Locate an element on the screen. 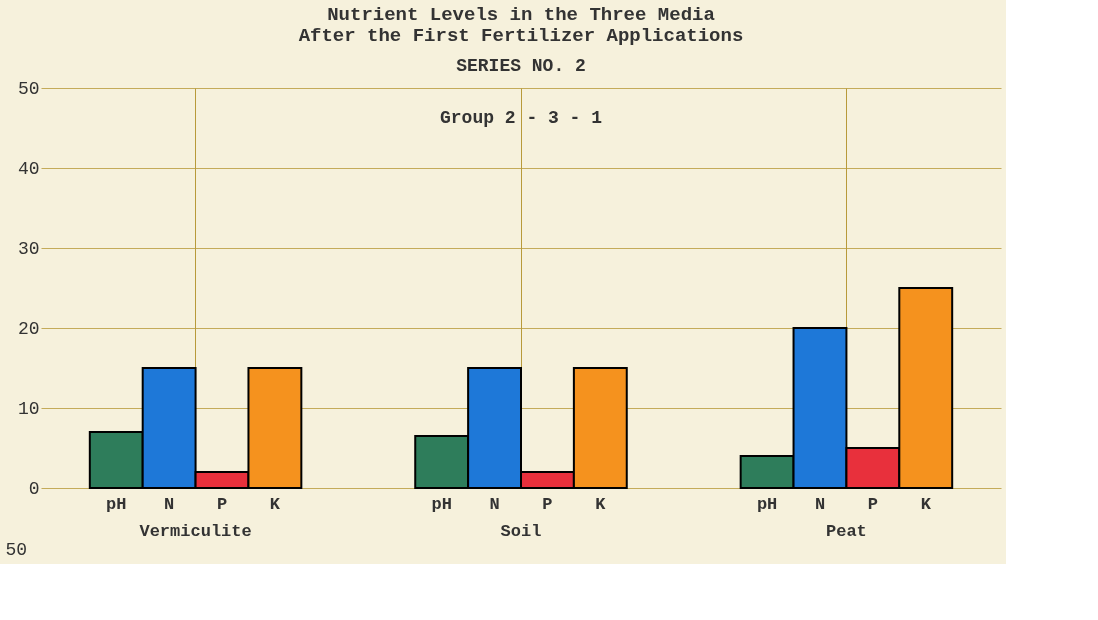 The image size is (1098, 620). annotation: Group 2 - 3 - 1 is located at coordinates (521, 118).